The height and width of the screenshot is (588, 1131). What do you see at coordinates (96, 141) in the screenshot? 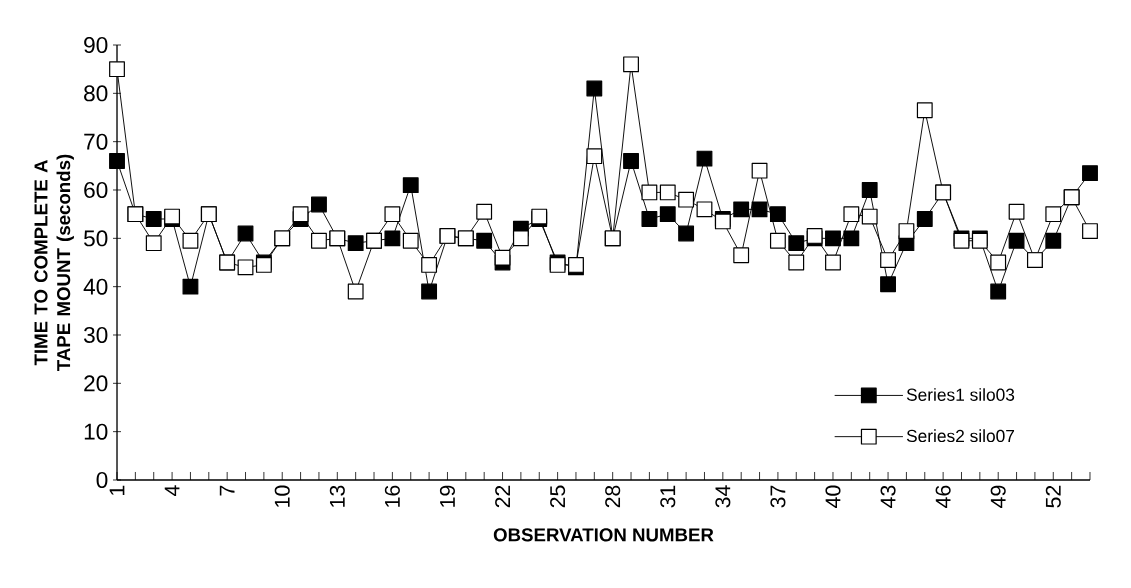
I see `y-tick-label: 70` at bounding box center [96, 141].